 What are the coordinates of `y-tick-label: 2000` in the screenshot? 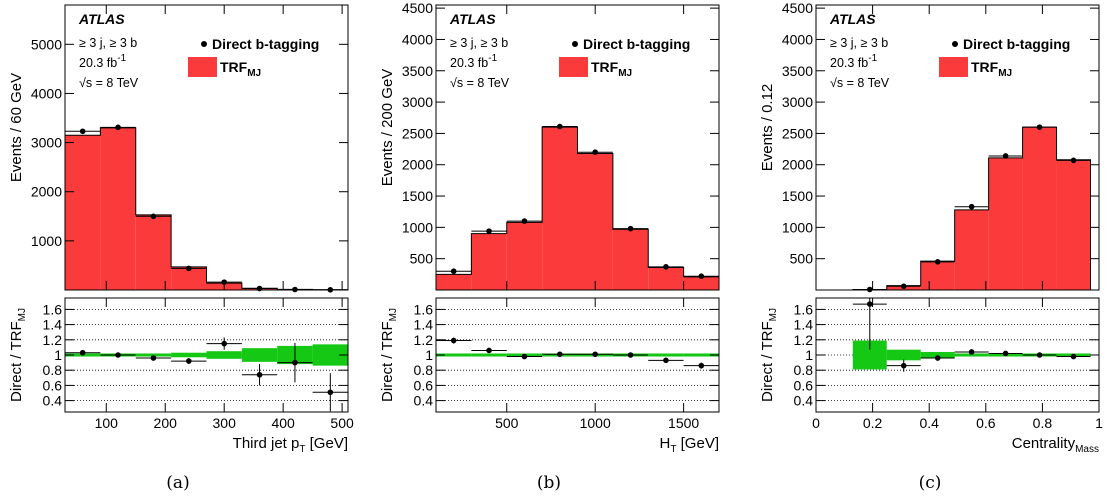 It's located at (797, 165).